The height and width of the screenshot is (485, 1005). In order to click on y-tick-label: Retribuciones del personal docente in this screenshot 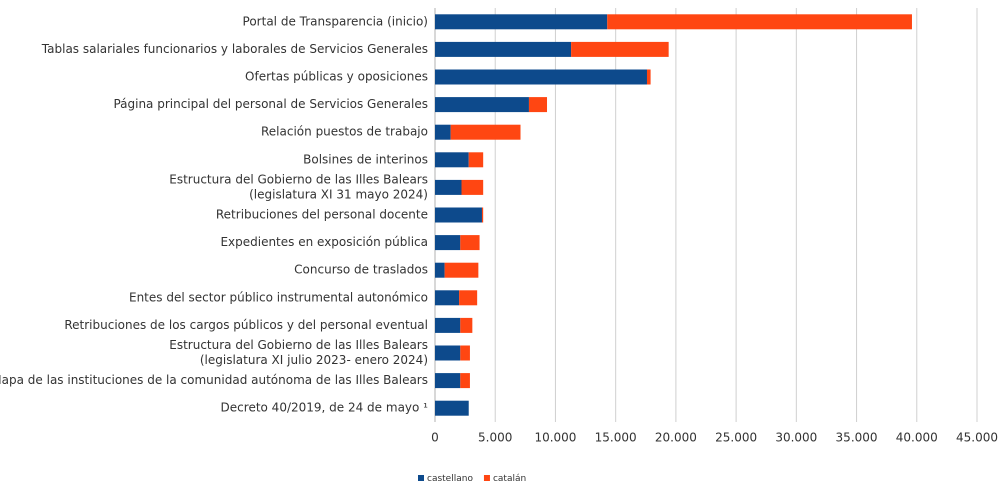, I will do `click(322, 215)`.